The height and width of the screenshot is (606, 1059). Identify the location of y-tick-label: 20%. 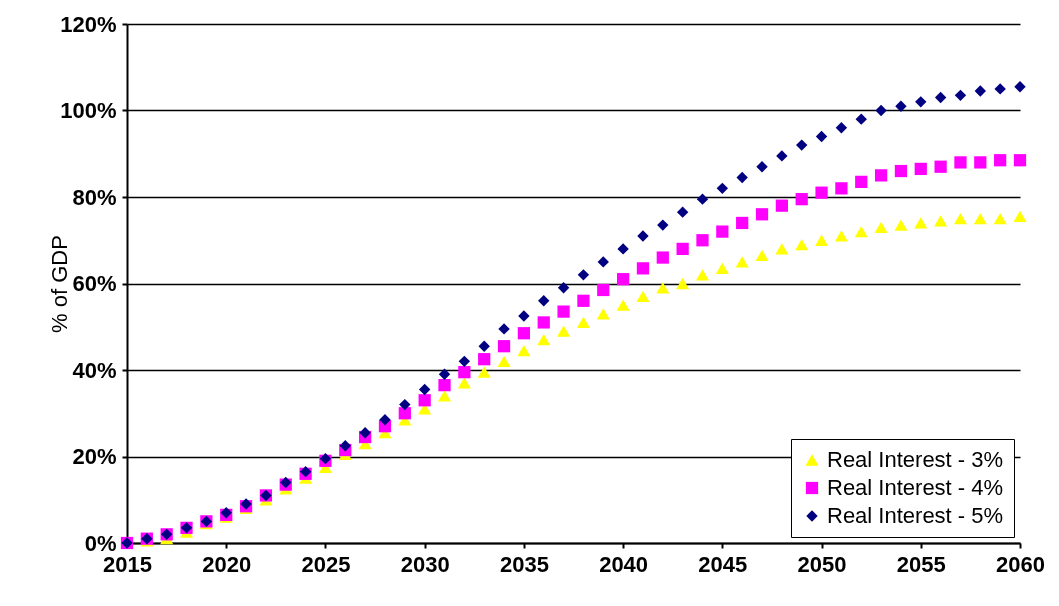
(94, 456).